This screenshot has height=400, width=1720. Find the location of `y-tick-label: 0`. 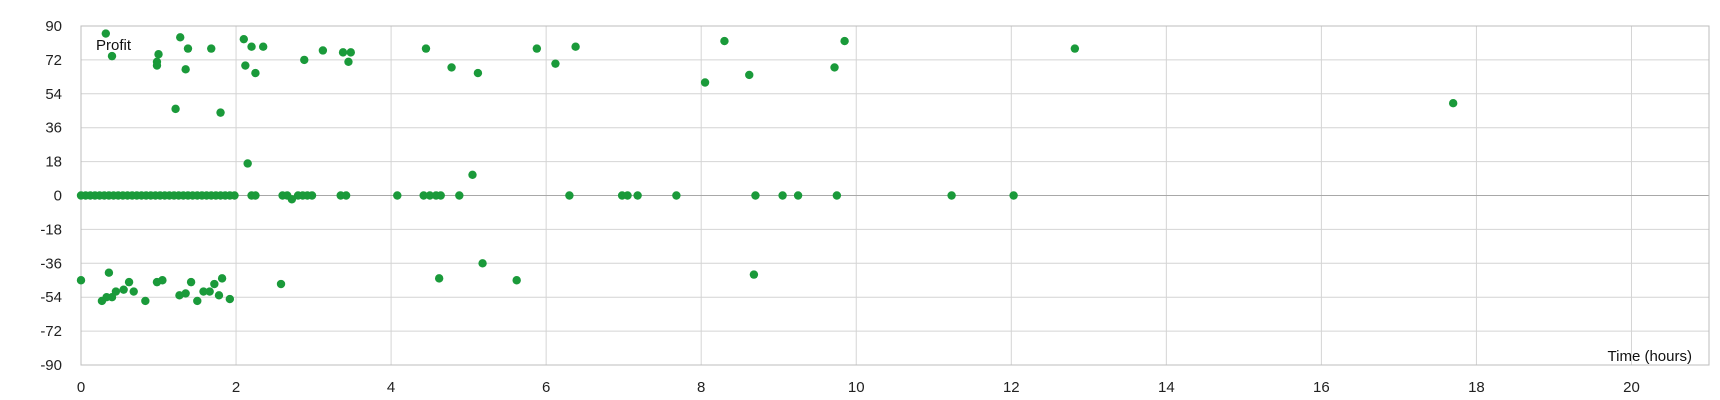

y-tick-label: 0 is located at coordinates (58, 196).